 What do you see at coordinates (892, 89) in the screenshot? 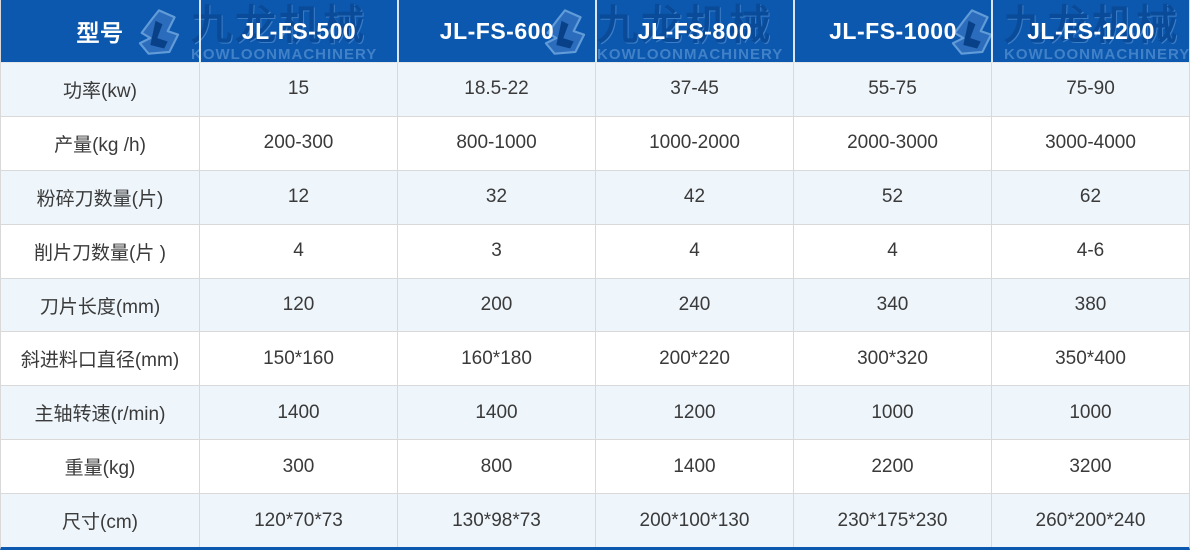
I see `value-cell: 55-75` at bounding box center [892, 89].